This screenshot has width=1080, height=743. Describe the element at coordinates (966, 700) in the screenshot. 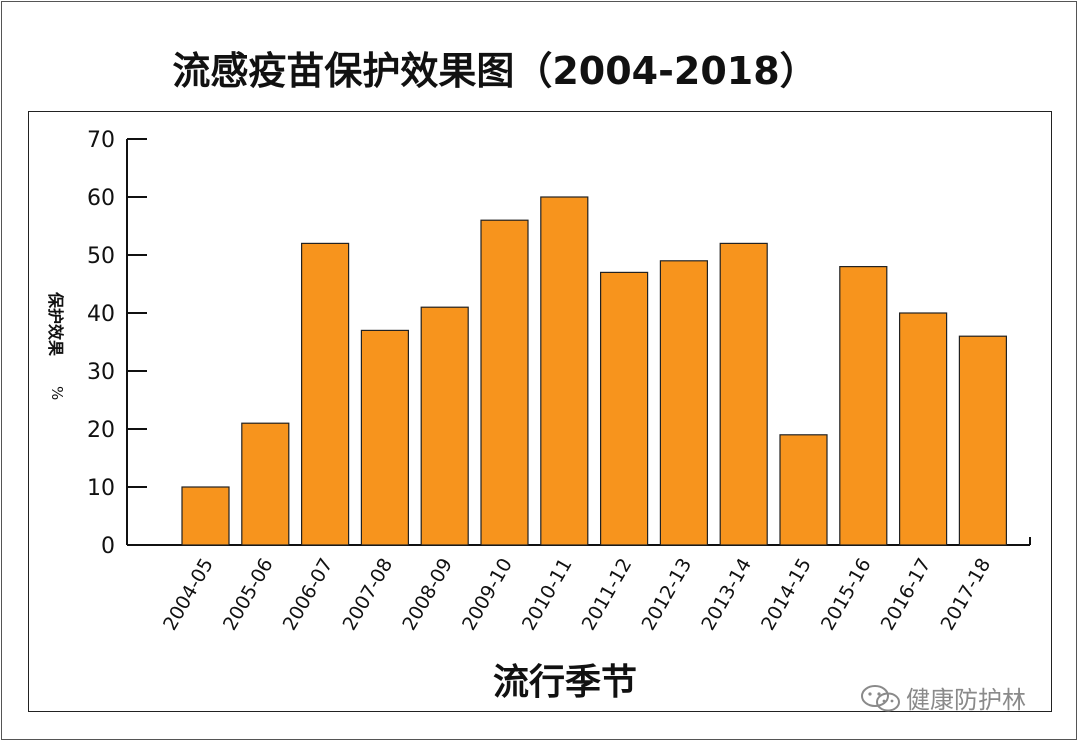

I see `watermark-text: 健康防护林` at that location.